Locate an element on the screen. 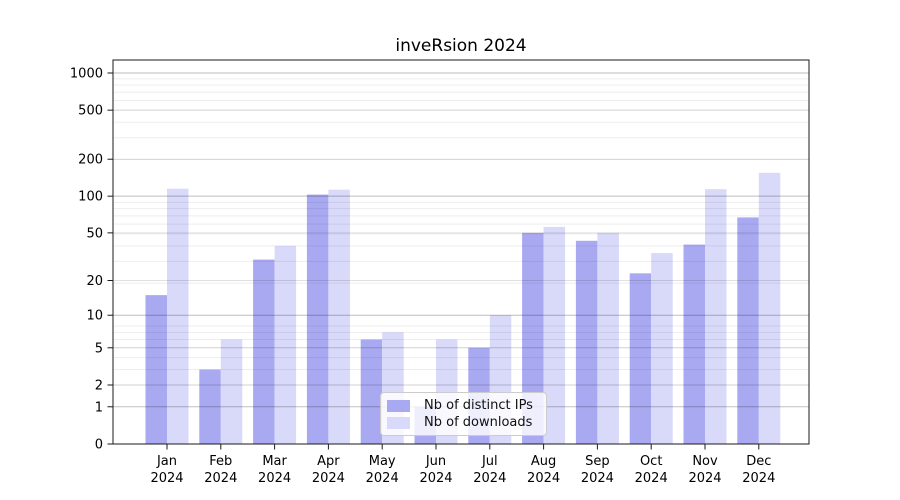 The height and width of the screenshot is (500, 900). bar-distinct-ips-oct is located at coordinates (640, 358).